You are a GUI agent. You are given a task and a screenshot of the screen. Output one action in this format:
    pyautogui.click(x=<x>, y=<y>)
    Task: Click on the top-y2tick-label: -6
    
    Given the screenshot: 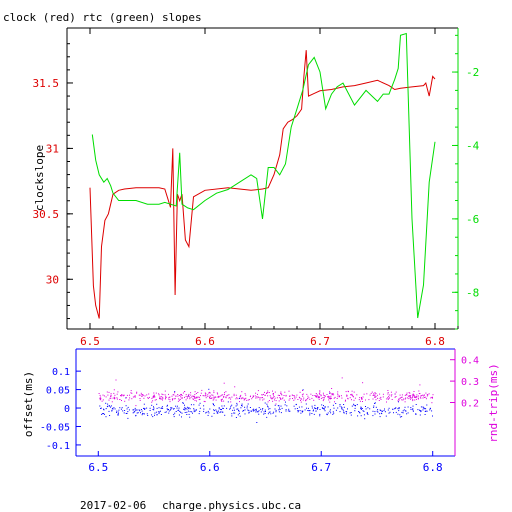 What is the action you would take?
    pyautogui.click(x=472, y=219)
    